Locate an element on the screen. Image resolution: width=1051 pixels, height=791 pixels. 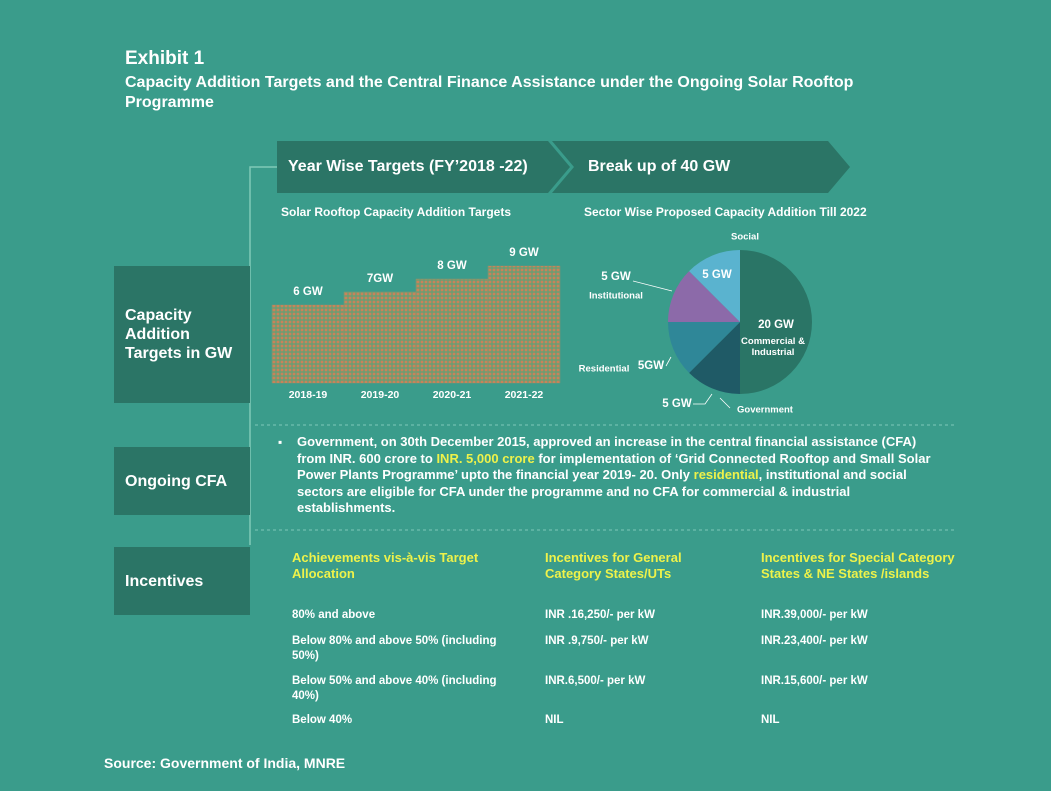
chart-title: Solar Rooftop Capacity Addition Targets is located at coordinates (396, 212).